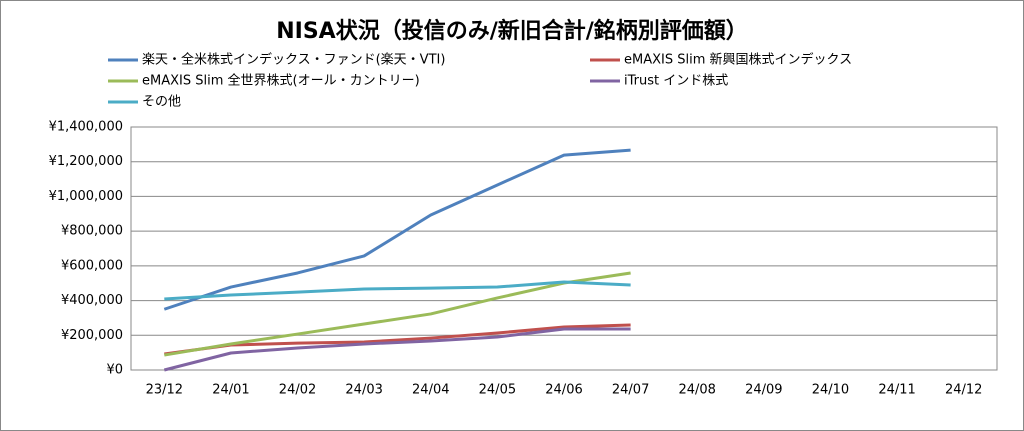  Describe the element at coordinates (738, 60) in the screenshot. I see `legend-label: eMAXIS Slim 新興国株式インデックス` at that location.